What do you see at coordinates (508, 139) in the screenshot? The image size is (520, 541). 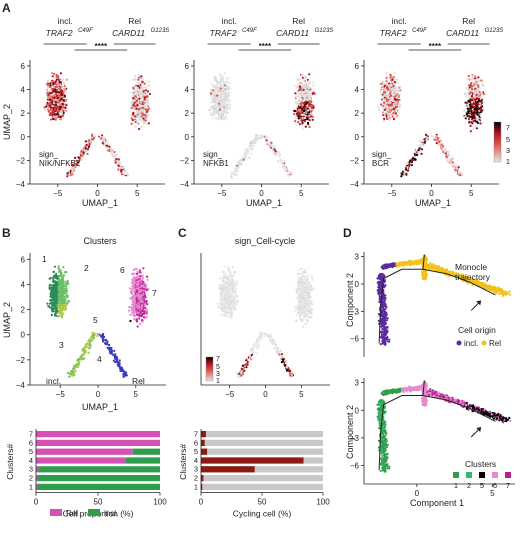 I see `colorbar-label: 5` at bounding box center [508, 139].